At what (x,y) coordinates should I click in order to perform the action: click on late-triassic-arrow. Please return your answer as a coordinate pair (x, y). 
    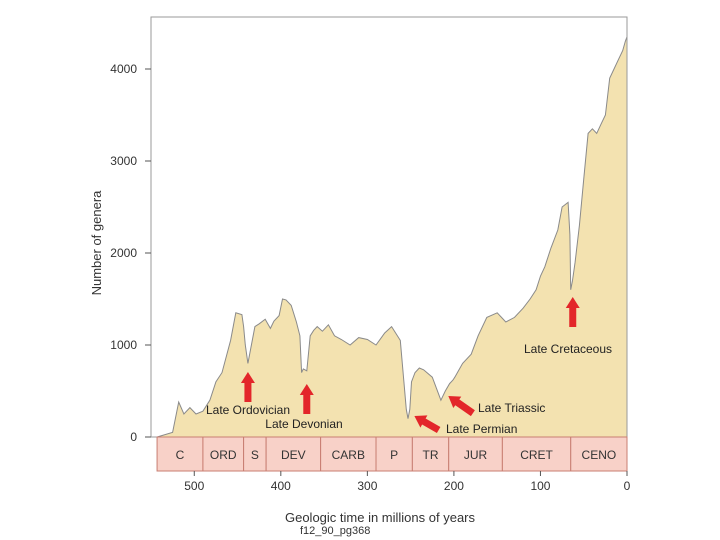
    Looking at the image, I should click on (461, 406).